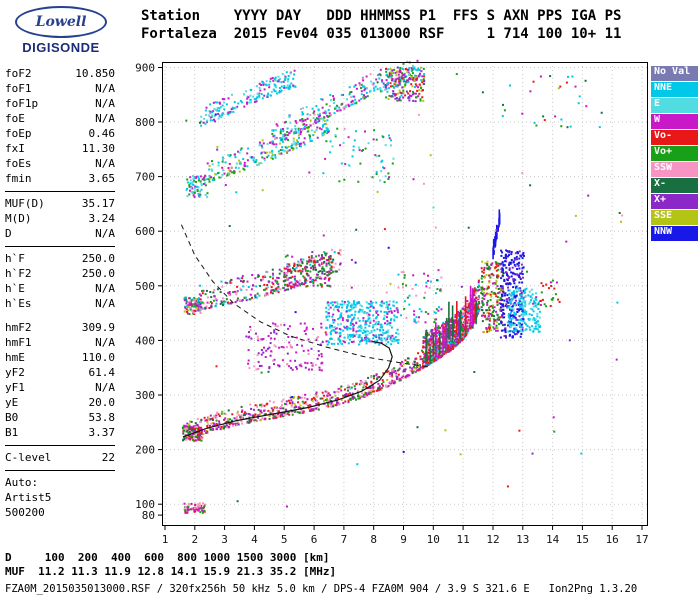  Describe the element at coordinates (25, 203) in the screenshot. I see `param-label: MUF(D)` at that location.